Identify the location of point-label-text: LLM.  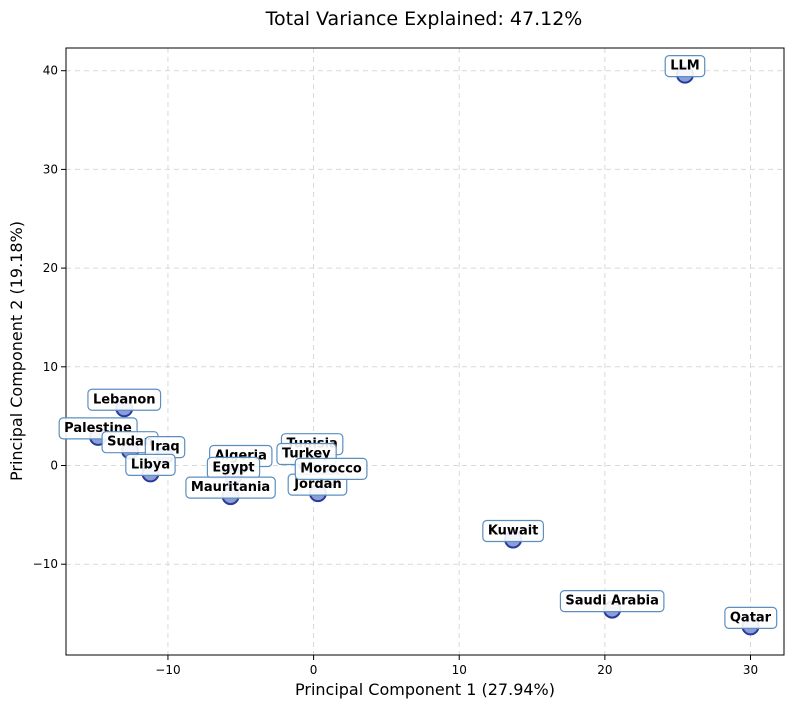
(685, 66).